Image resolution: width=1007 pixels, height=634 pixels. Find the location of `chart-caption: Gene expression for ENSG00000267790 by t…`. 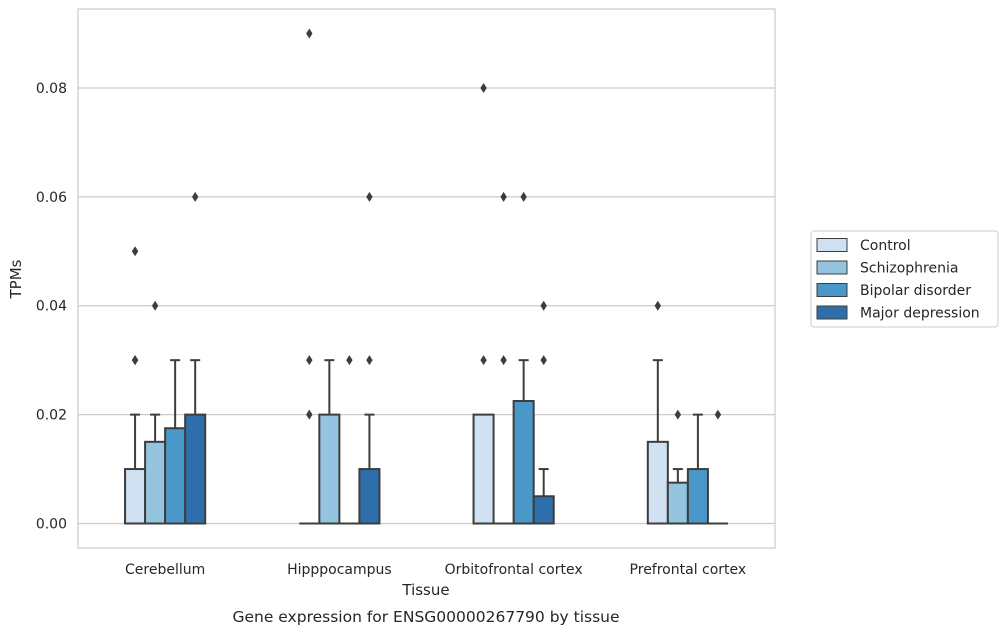

chart-caption: Gene expression for ENSG00000267790 by t… is located at coordinates (425, 617).